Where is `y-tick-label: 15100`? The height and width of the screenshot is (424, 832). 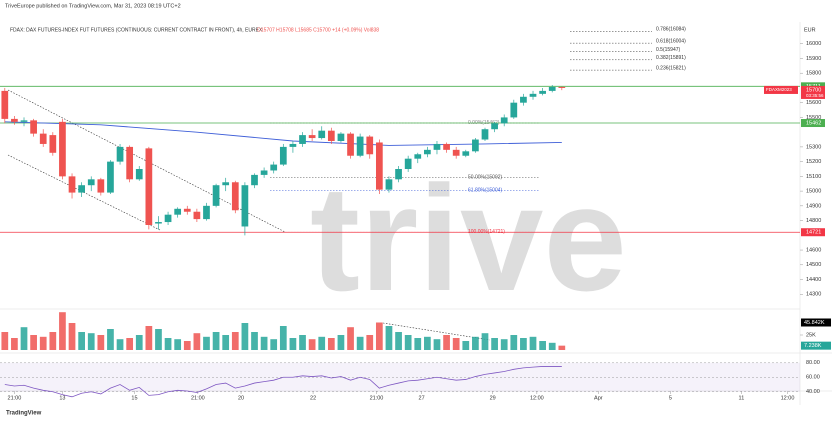 y-tick-label: 15100 is located at coordinates (813, 177).